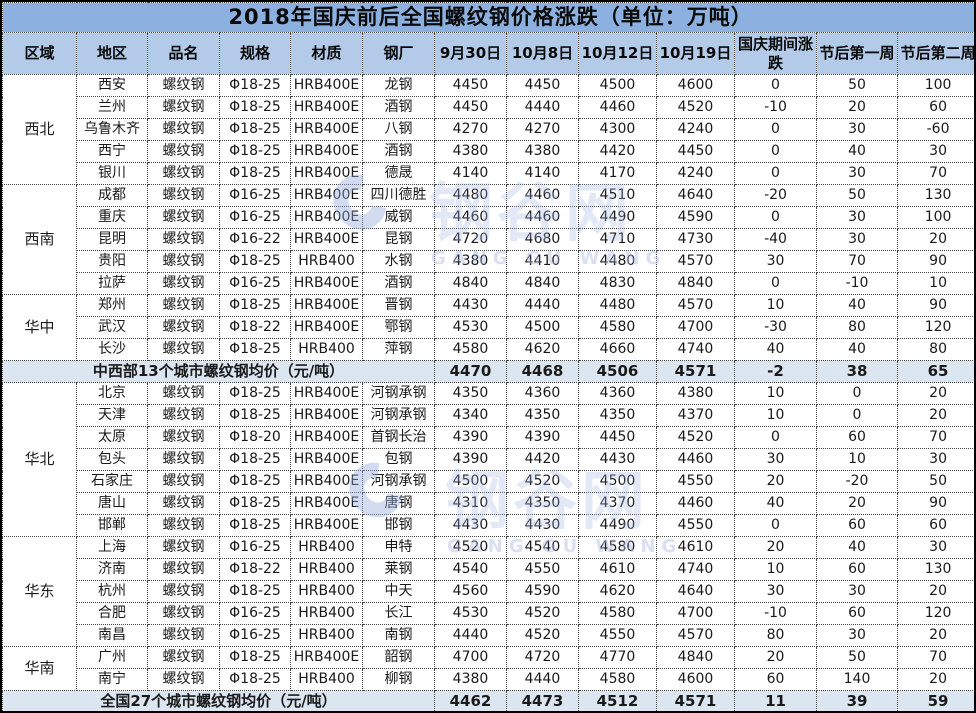  I want to click on price-cell: 4770, so click(617, 657).